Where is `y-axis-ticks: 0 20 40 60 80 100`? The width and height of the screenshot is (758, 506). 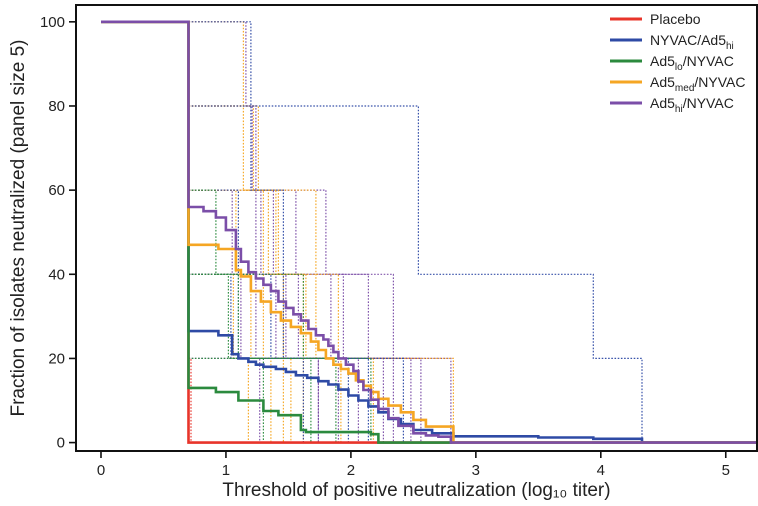 y-axis-ticks: 0 20 40 60 80 100 is located at coordinates (58, 233).